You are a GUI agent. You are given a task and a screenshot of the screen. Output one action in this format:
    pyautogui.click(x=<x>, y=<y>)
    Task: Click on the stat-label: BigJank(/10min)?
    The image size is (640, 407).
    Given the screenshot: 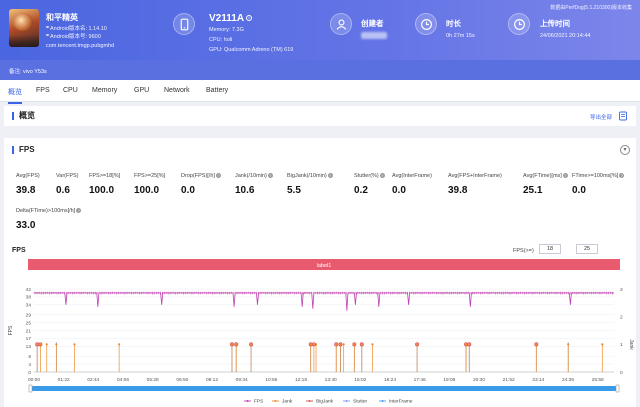 What is the action you would take?
    pyautogui.click(x=310, y=176)
    